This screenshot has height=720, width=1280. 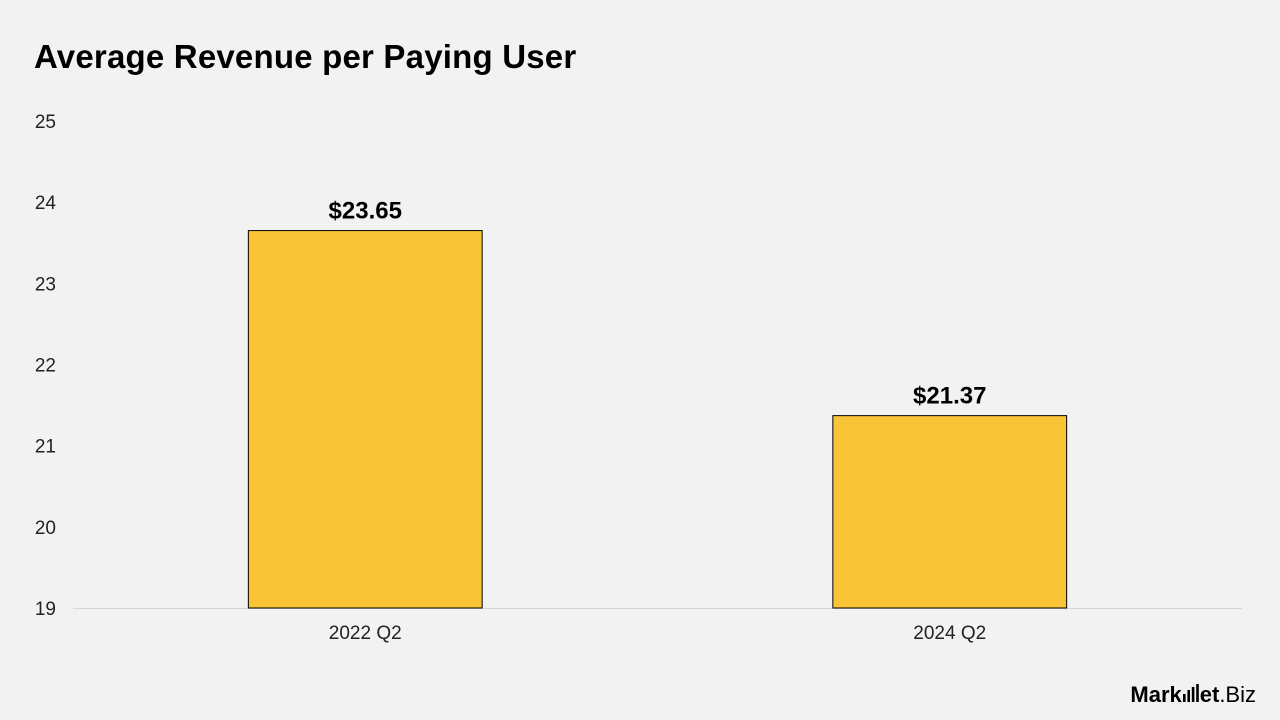 What do you see at coordinates (949, 396) in the screenshot?
I see `data-label: $21.37` at bounding box center [949, 396].